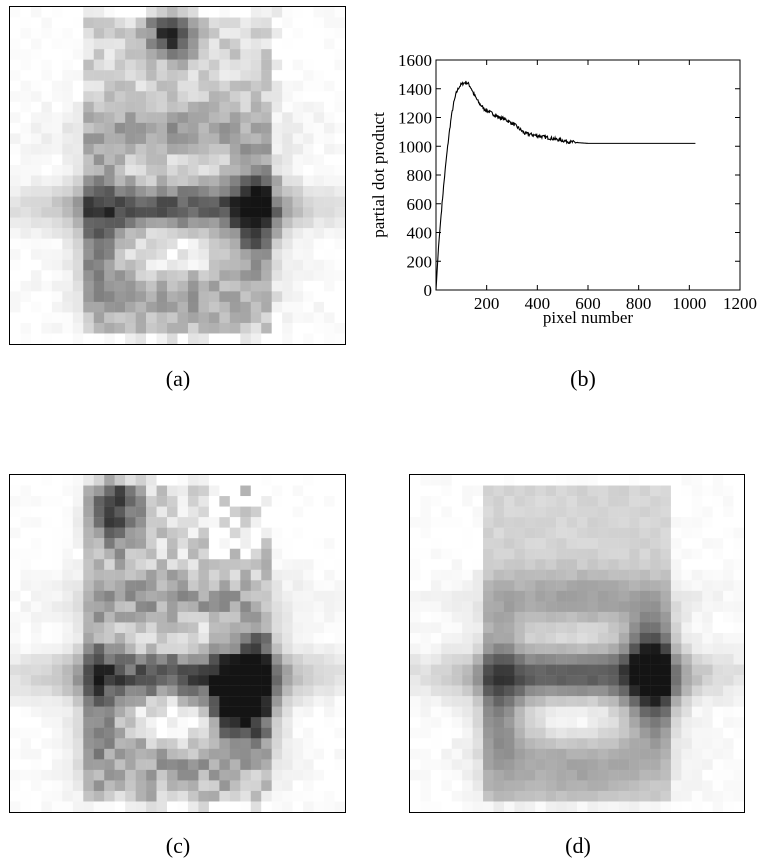  What do you see at coordinates (565, 185) in the screenshot?
I see `series-line` at bounding box center [565, 185].